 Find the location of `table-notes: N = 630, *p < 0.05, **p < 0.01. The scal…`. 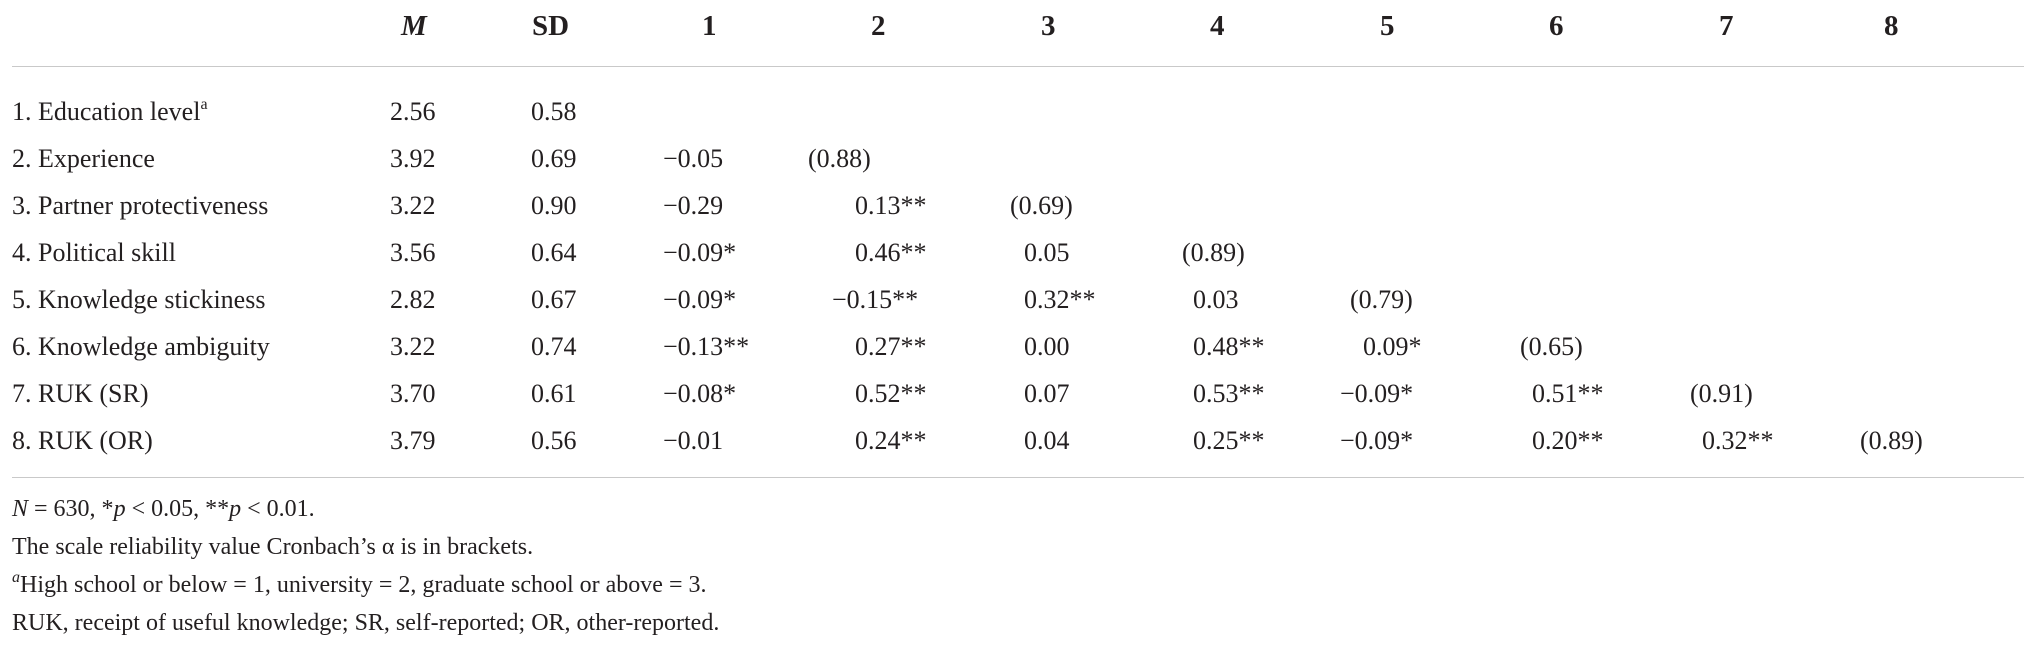

table-notes: N = 630, *p < 0.05, **p < 0.01. The scal… is located at coordinates (365, 566).